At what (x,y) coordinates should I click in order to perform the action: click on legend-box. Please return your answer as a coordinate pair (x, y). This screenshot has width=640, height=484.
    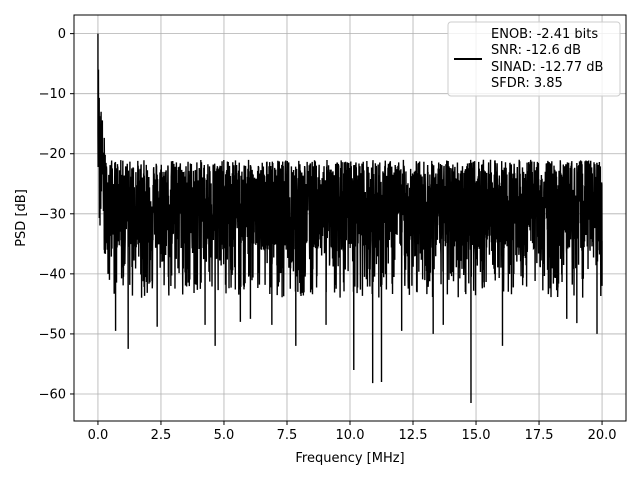
    Looking at the image, I should click on (534, 59).